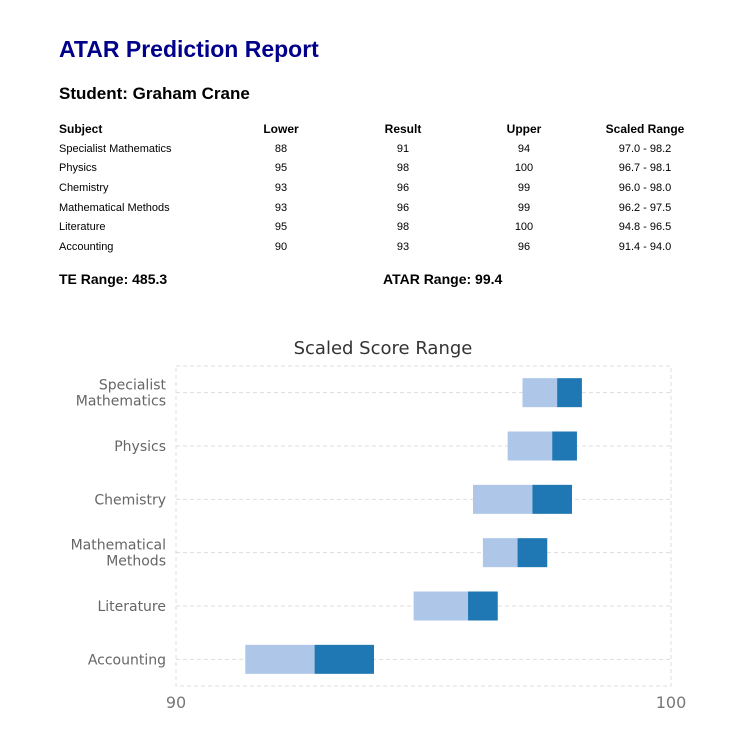 This screenshot has height=740, width=752. Describe the element at coordinates (645, 129) in the screenshot. I see `header-scaled-range: Scaled Range` at that location.